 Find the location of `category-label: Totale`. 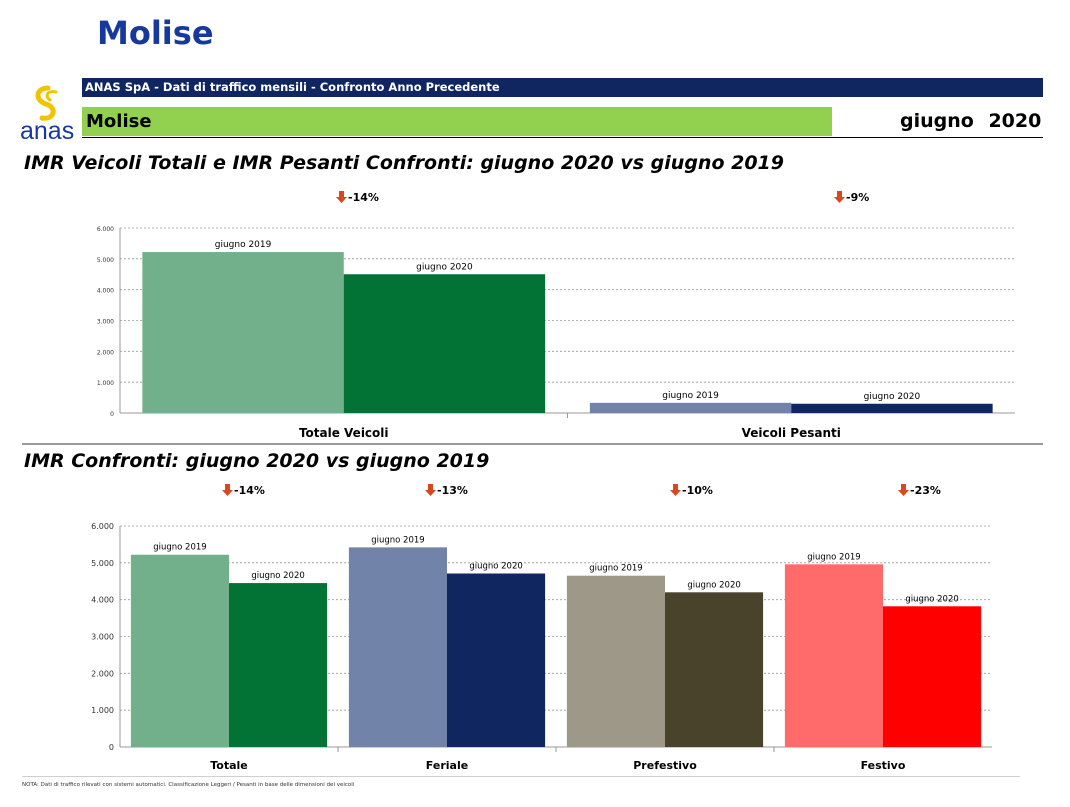

category-label: Totale is located at coordinates (229, 765).